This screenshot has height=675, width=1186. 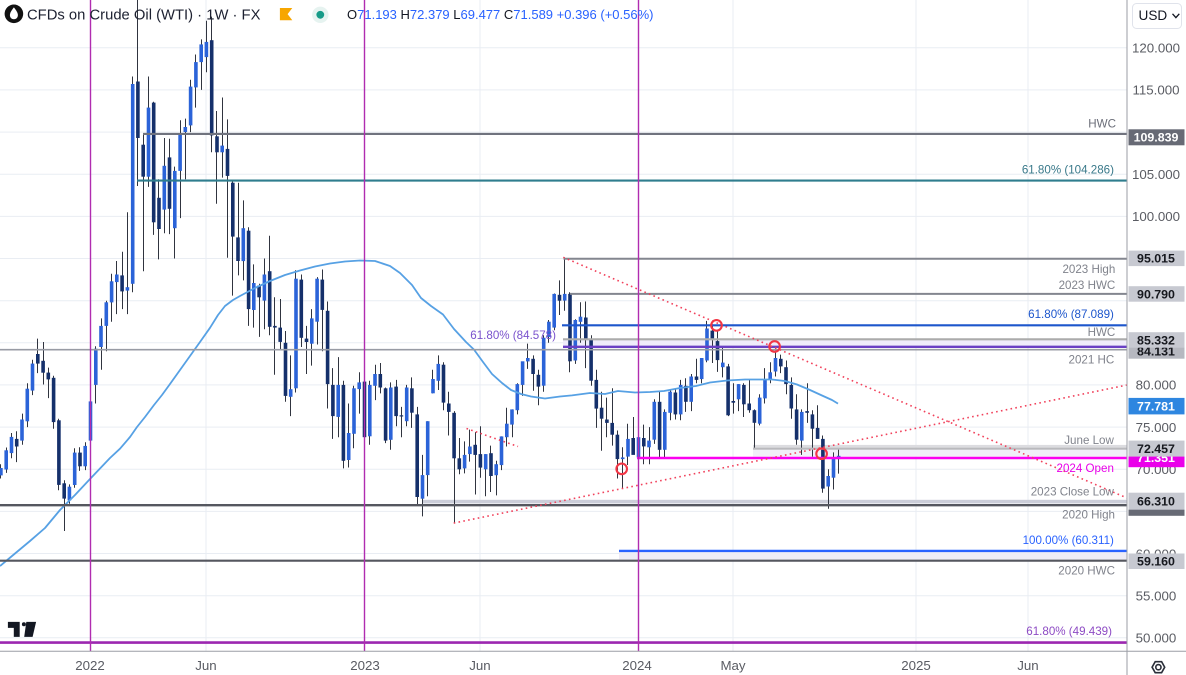 What do you see at coordinates (1156, 562) in the screenshot?
I see `svg-text: 59.160` at bounding box center [1156, 562].